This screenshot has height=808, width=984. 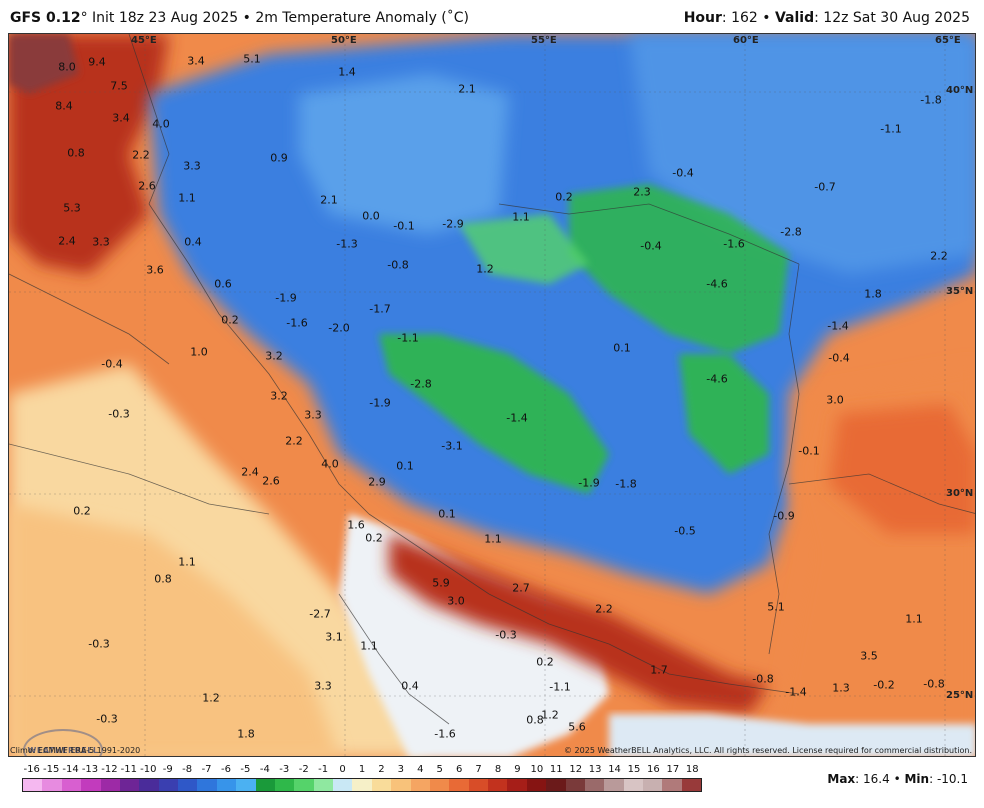 I want to click on colorbar-tick-label: 8, so click(x=498, y=769).